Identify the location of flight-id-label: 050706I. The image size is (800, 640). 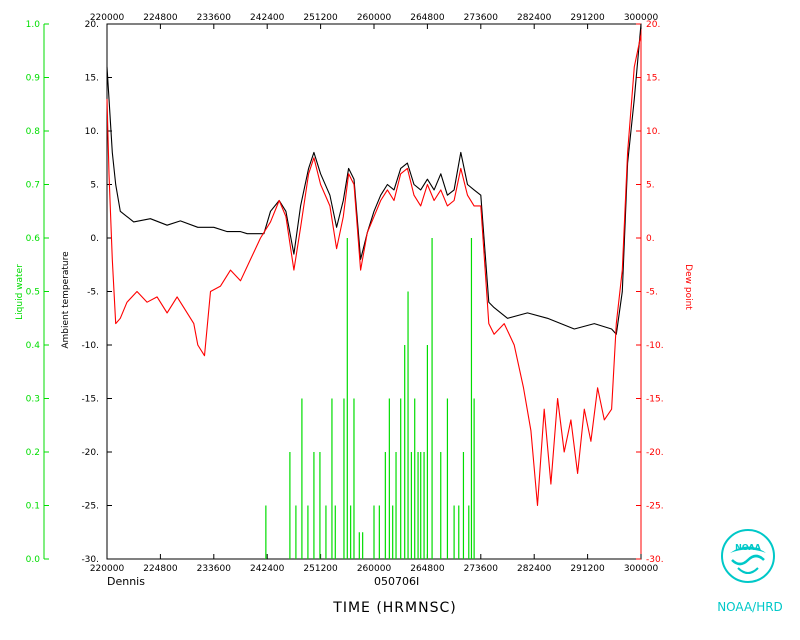
(396, 581).